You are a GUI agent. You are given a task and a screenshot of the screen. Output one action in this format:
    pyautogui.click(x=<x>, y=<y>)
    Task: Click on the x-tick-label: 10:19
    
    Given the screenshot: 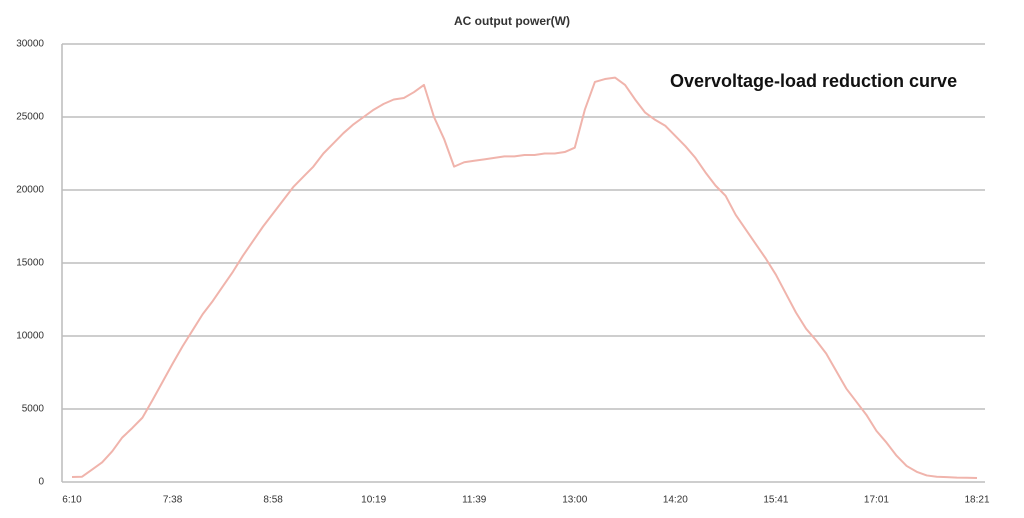 What is the action you would take?
    pyautogui.click(x=373, y=500)
    